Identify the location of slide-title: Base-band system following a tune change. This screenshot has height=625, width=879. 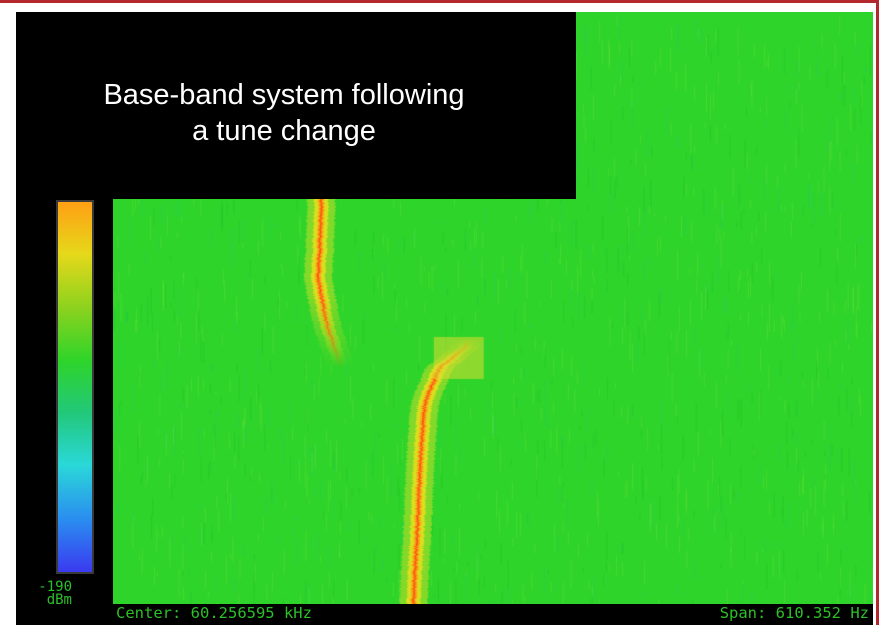
(284, 113).